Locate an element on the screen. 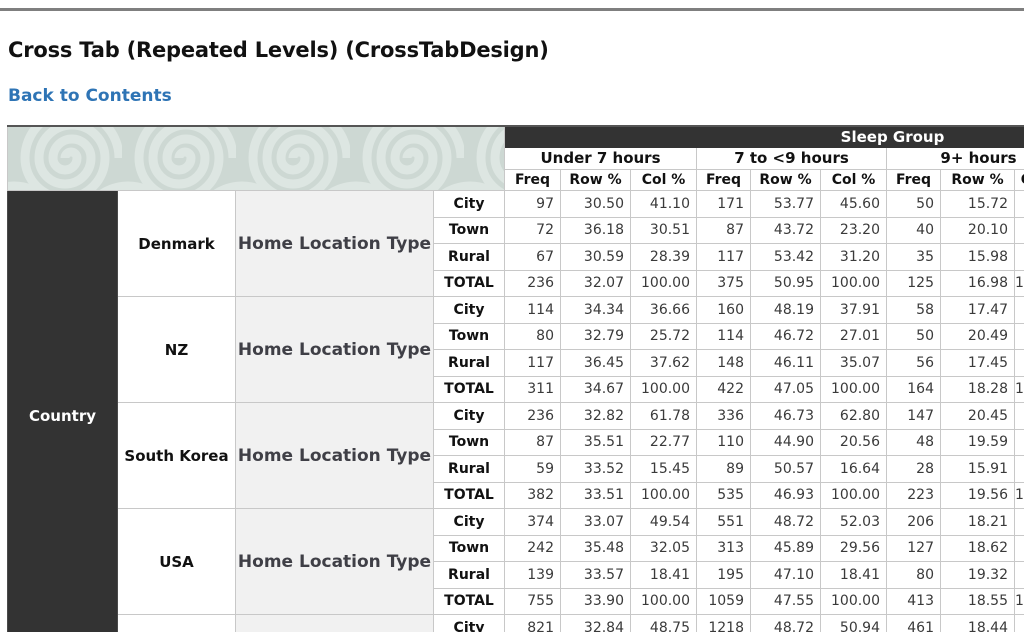 This screenshot has width=1024, height=632. country-name-cell-2: South Korea is located at coordinates (176, 455).